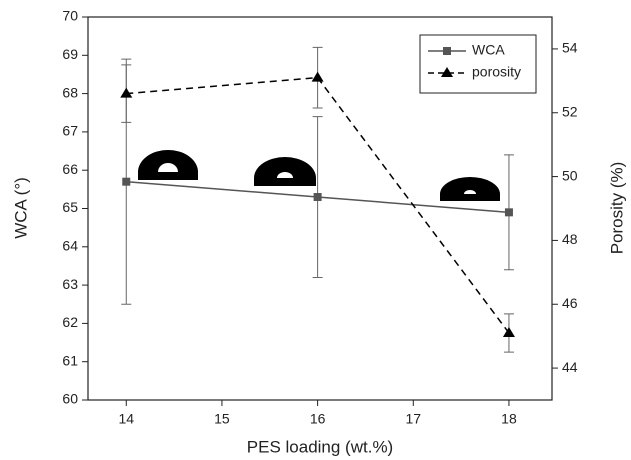 This screenshot has width=631, height=460. Describe the element at coordinates (70, 131) in the screenshot. I see `y-tick-label: 67` at that location.